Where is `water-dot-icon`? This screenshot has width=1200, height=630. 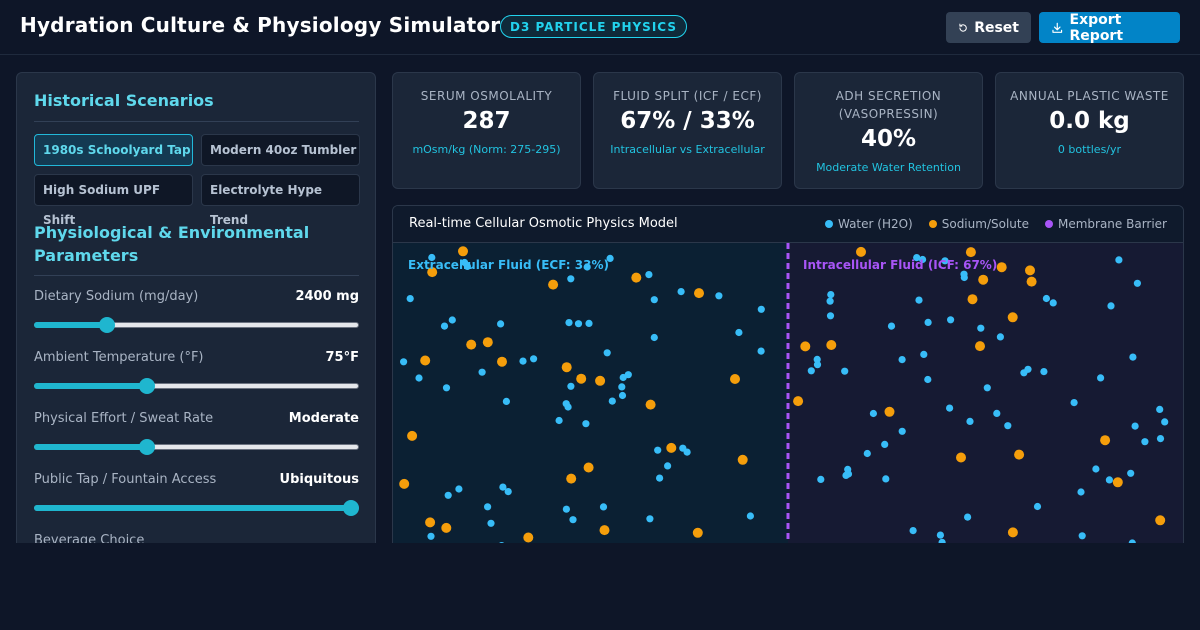
water-dot-icon is located at coordinates (828, 224).